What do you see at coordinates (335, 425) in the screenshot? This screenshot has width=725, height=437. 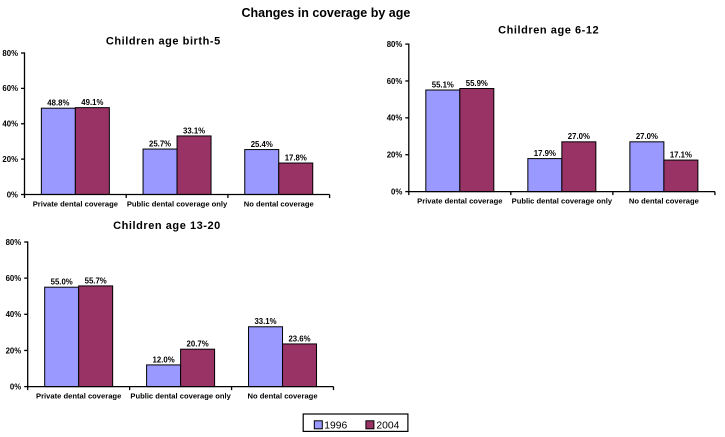 I see `svg-text: 1996` at bounding box center [335, 425].